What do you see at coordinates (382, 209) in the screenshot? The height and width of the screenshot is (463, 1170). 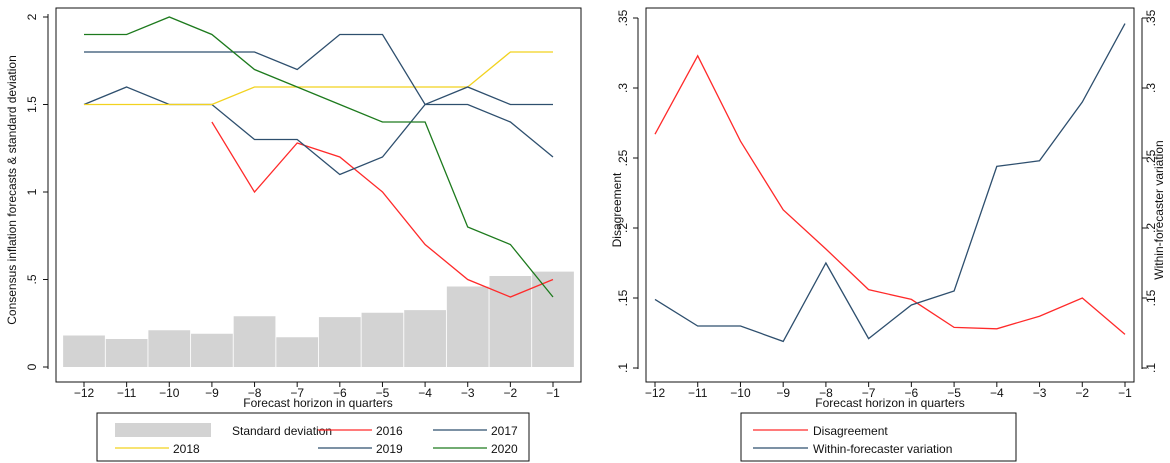 I see `series-line-2016` at bounding box center [382, 209].